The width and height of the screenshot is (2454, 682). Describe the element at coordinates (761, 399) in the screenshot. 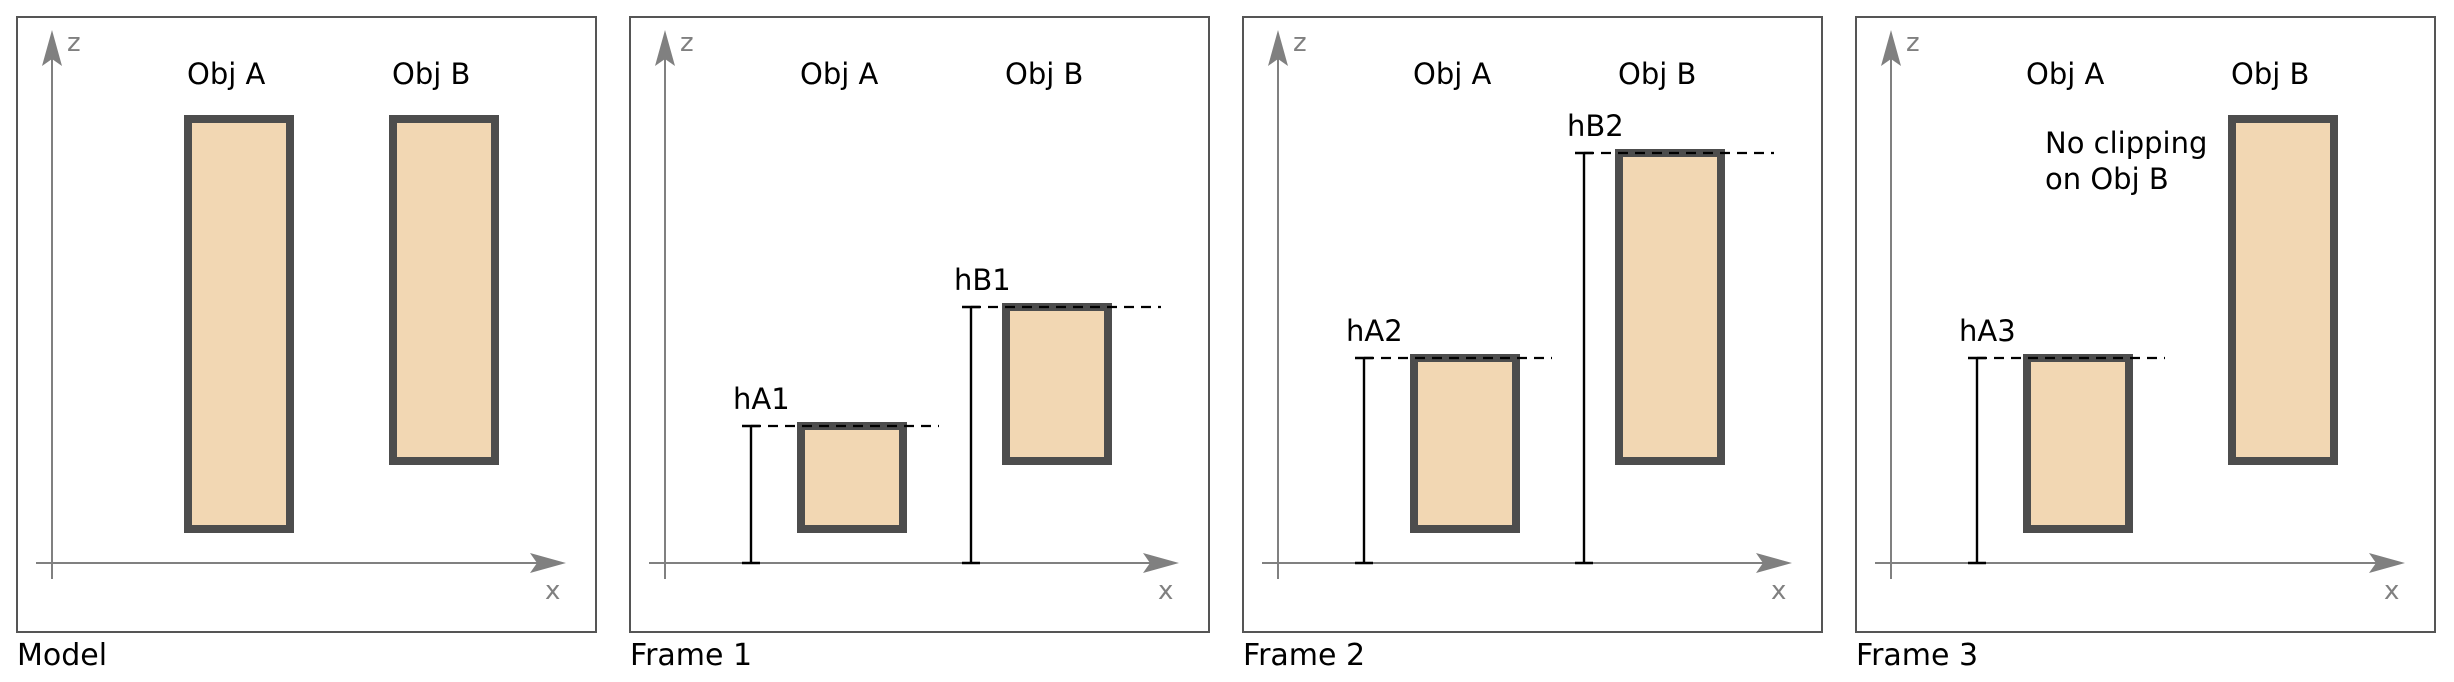

I see `height-label-a: hA1` at that location.